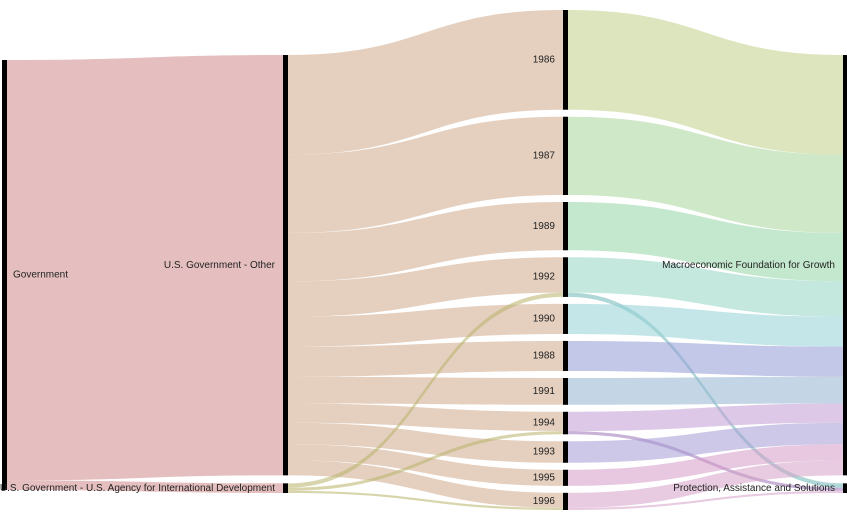  I want to click on node-usaid, so click(285, 488).